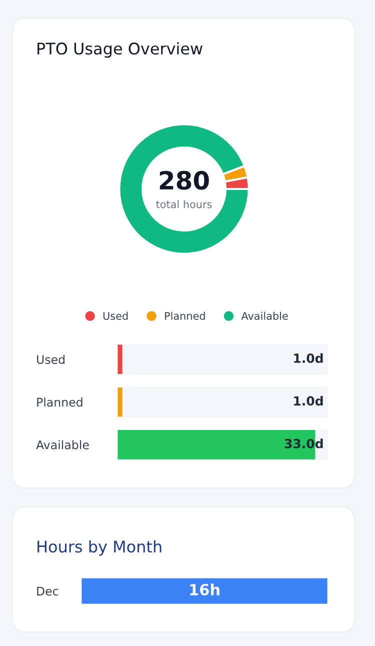 This screenshot has height=646, width=375. Describe the element at coordinates (184, 204) in the screenshot. I see `text: total hours` at that location.